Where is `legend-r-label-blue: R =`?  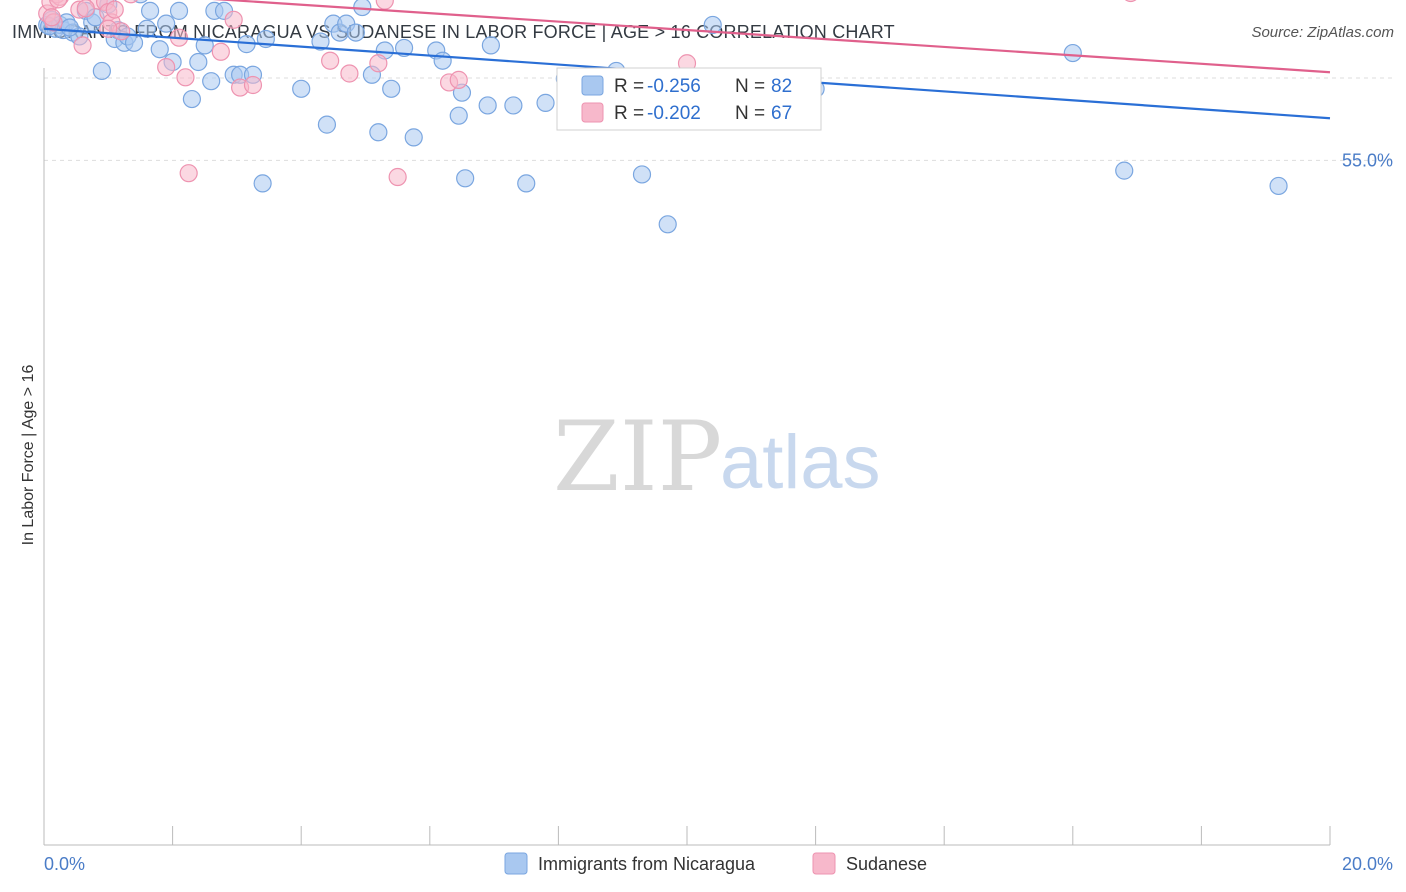 legend-r-label-blue: R = is located at coordinates (629, 86).